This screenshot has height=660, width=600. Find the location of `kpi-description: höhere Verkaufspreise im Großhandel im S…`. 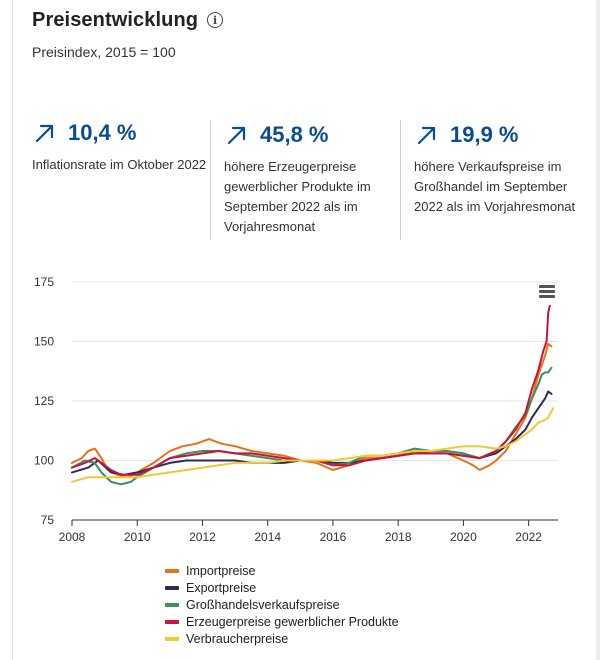

kpi-description: höhere Verkaufspreise im Großhandel im S… is located at coordinates (495, 186).